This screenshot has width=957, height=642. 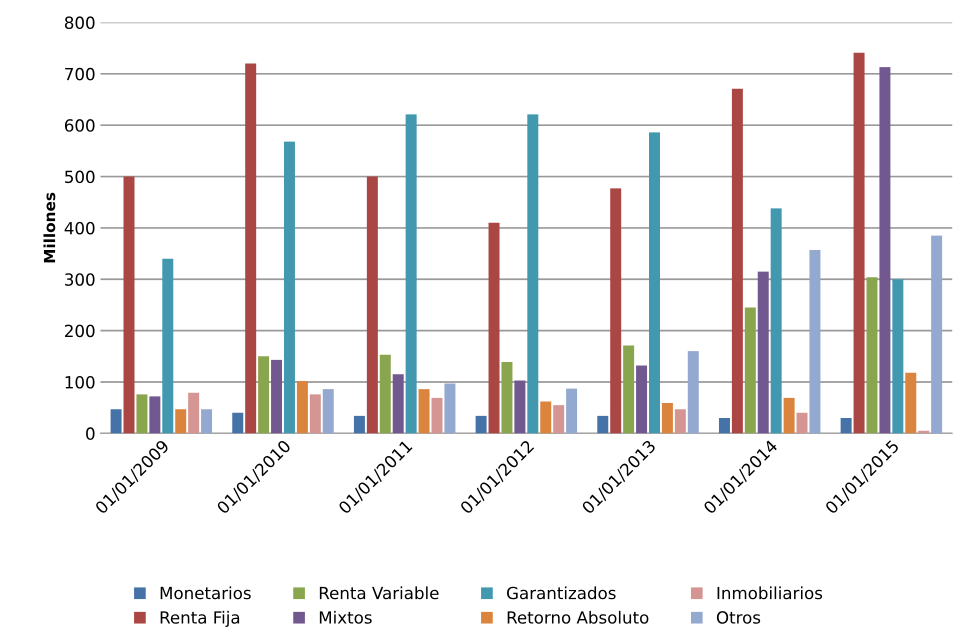 I want to click on y-tick-label: 500, so click(x=80, y=177).